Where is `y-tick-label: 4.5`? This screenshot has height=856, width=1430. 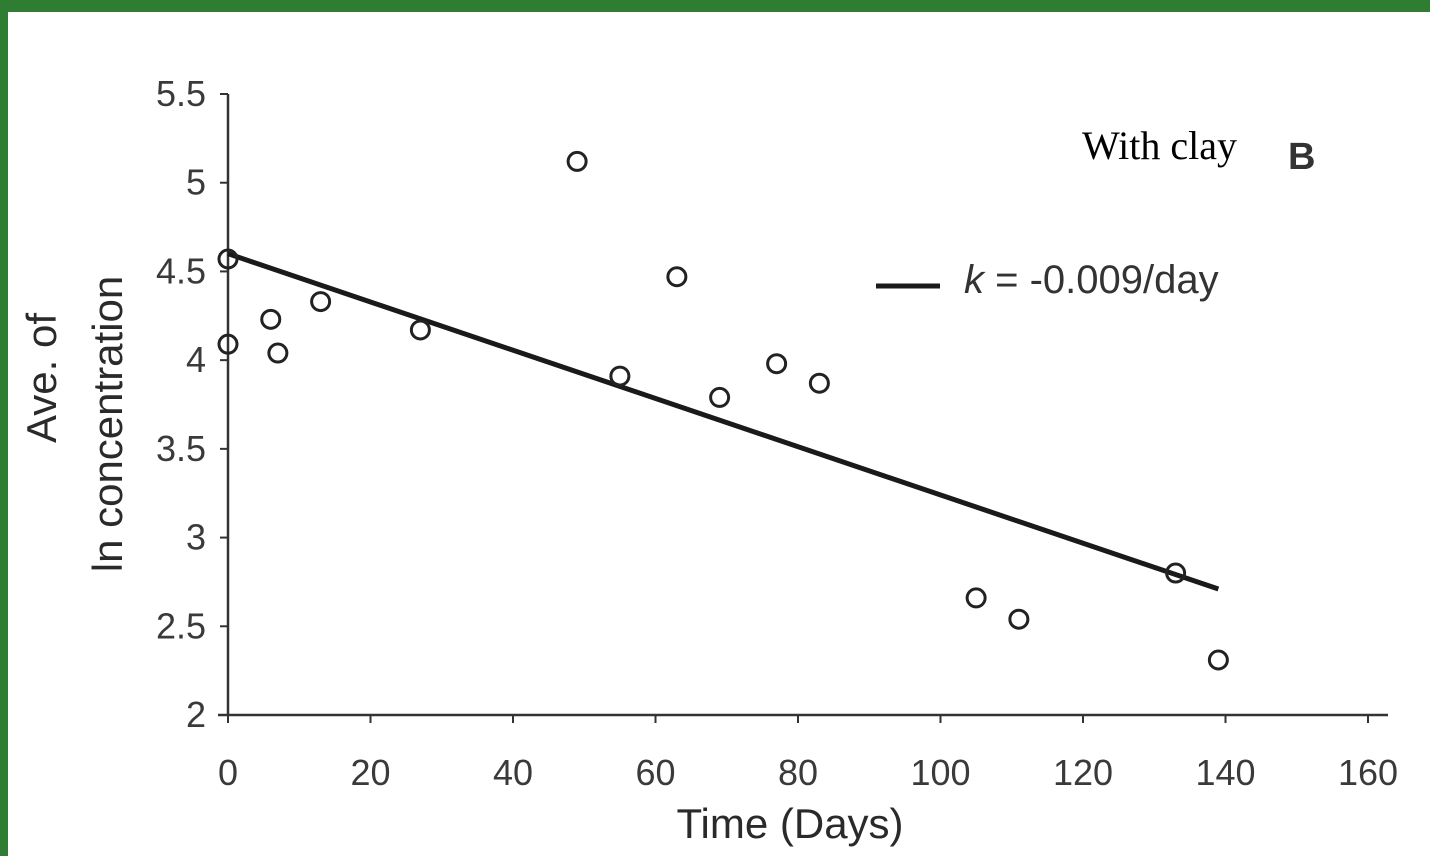 y-tick-label: 4.5 is located at coordinates (181, 270).